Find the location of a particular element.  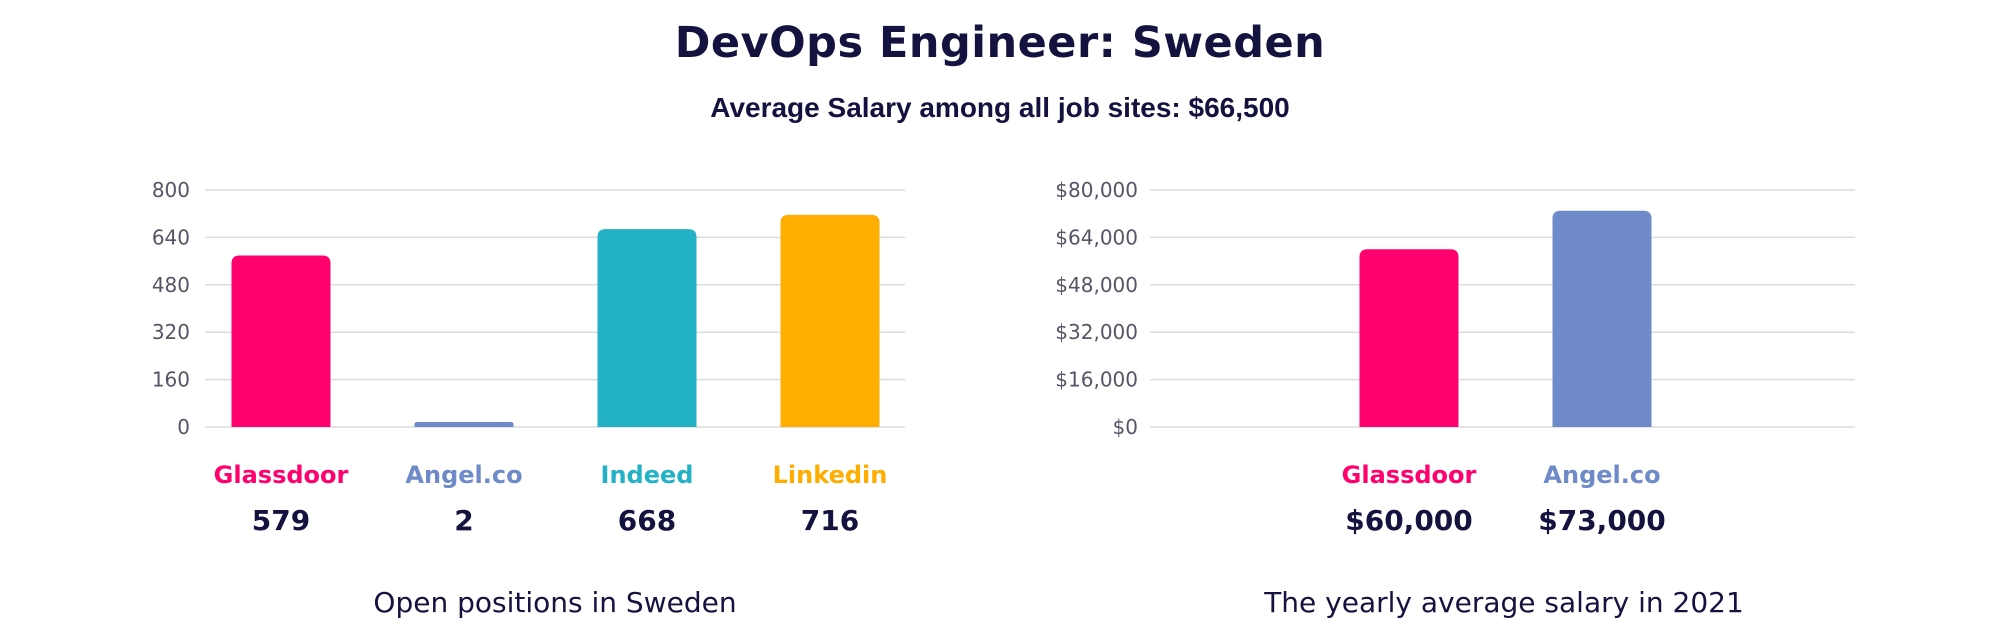

y-tick-label: 640 is located at coordinates (171, 237).